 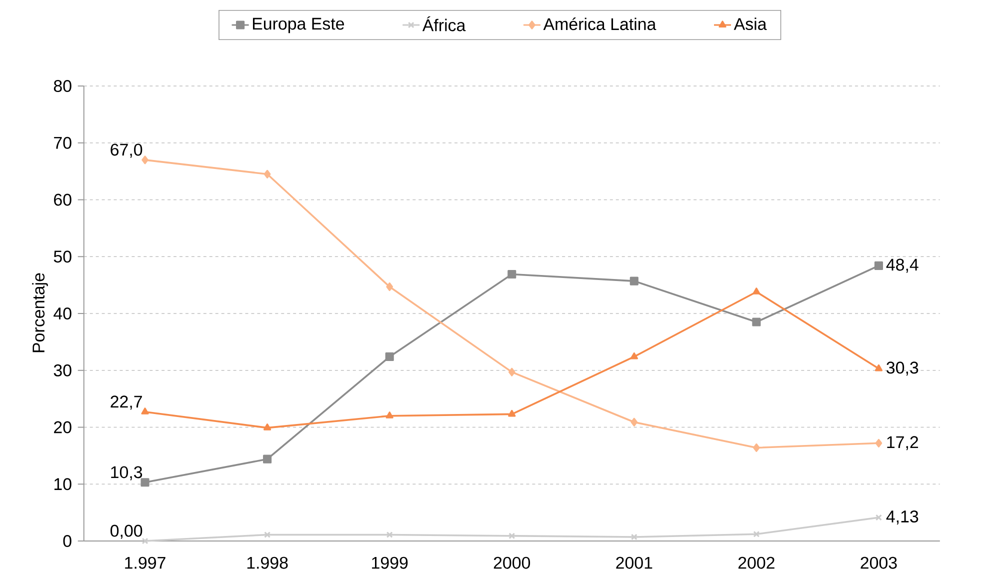 What do you see at coordinates (63, 256) in the screenshot?
I see `y-tick-label: 50` at bounding box center [63, 256].